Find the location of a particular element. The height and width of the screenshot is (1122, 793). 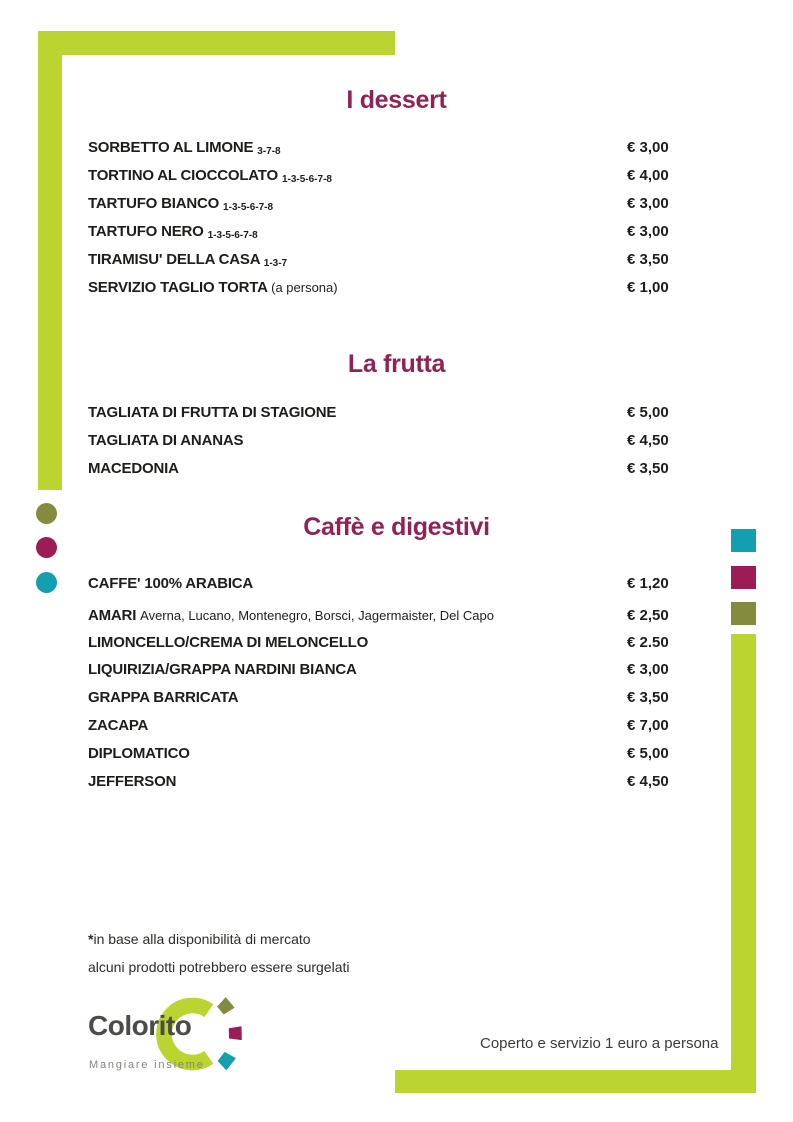

item-price: € 7,00 is located at coordinates (648, 725).